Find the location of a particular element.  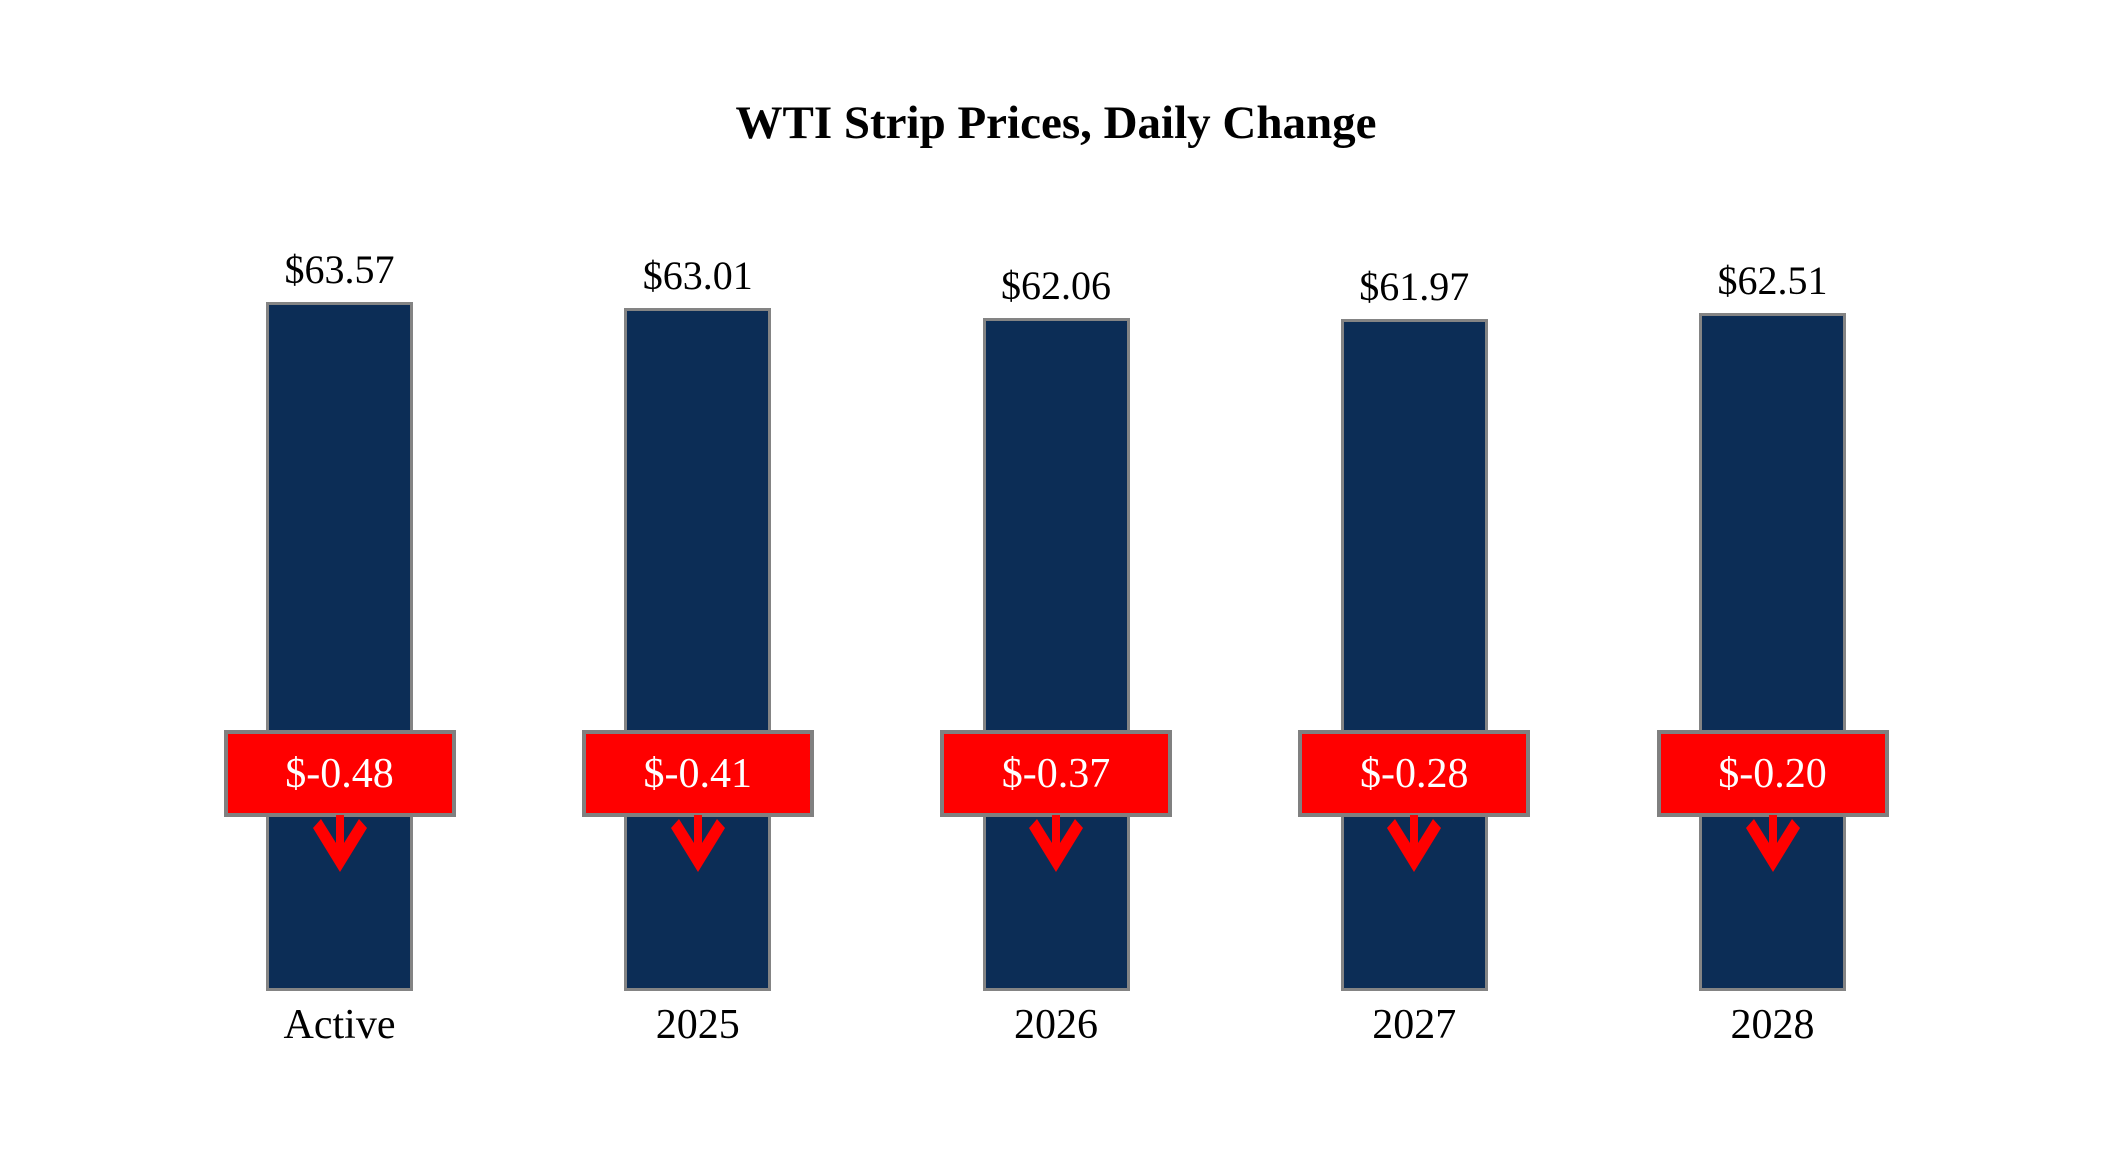

category-label: 2025 is located at coordinates (697, 1025).